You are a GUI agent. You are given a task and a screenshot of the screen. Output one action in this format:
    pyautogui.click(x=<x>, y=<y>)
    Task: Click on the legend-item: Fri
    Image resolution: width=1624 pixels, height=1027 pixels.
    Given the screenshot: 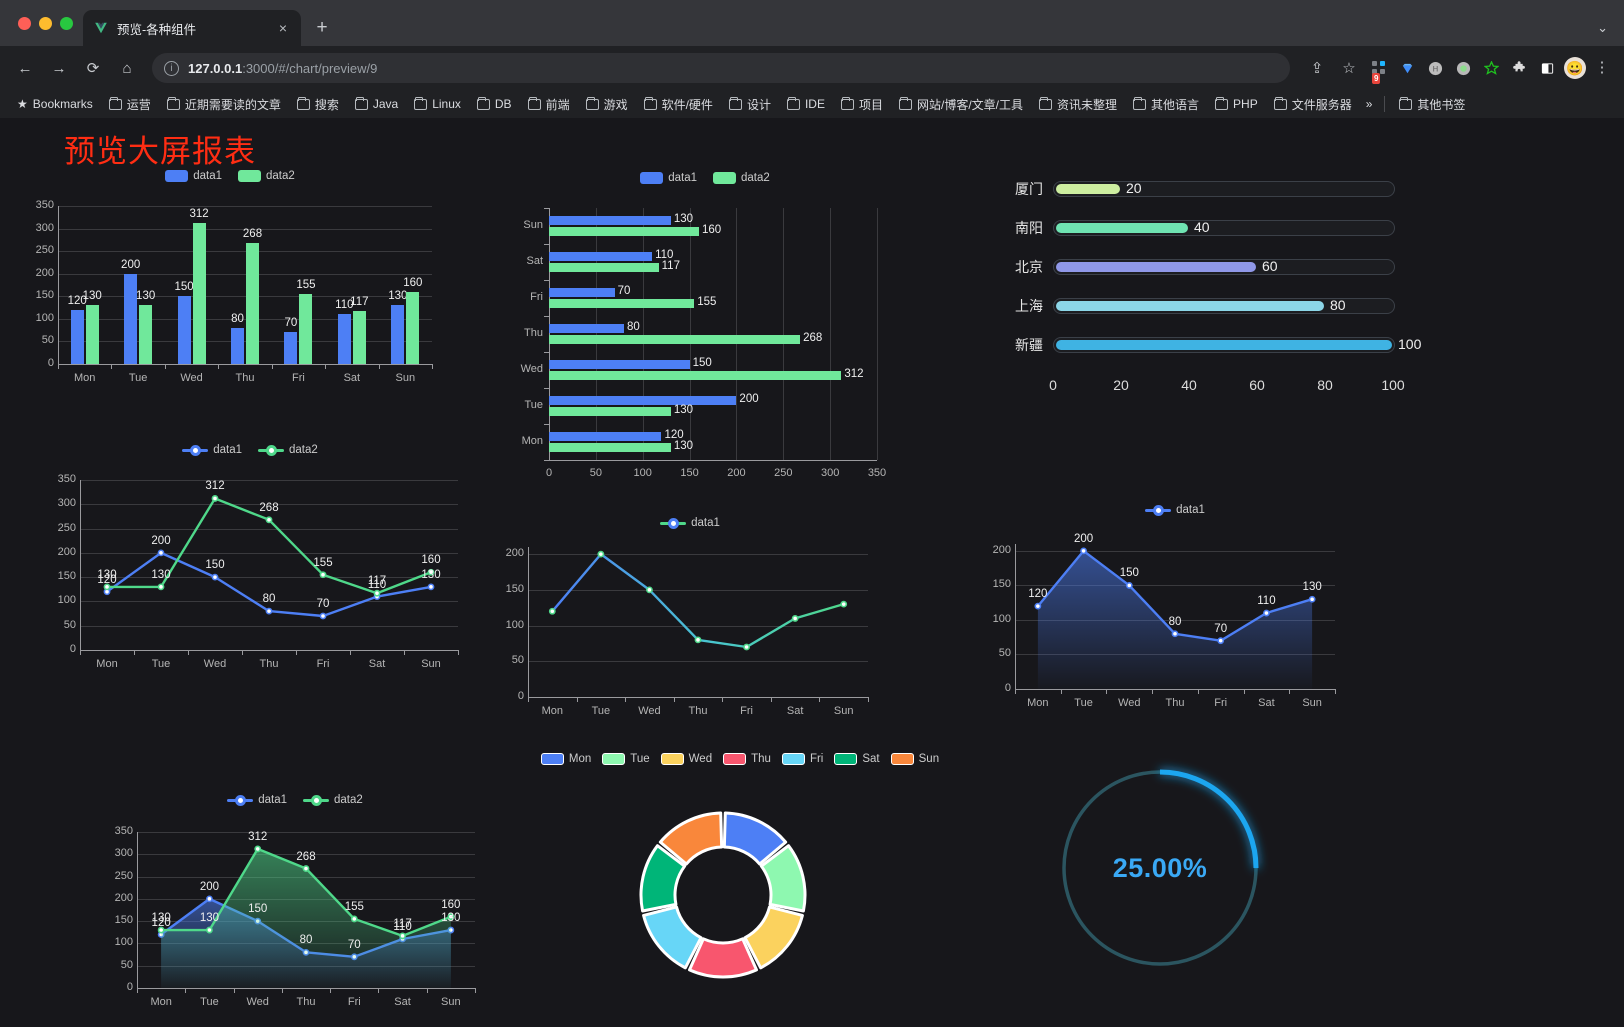 What is the action you would take?
    pyautogui.click(x=802, y=759)
    